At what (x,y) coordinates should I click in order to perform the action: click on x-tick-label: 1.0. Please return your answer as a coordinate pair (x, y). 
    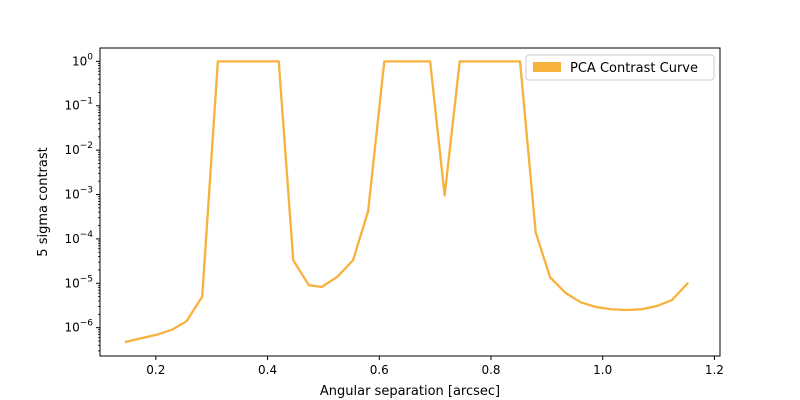
    Looking at the image, I should click on (602, 370).